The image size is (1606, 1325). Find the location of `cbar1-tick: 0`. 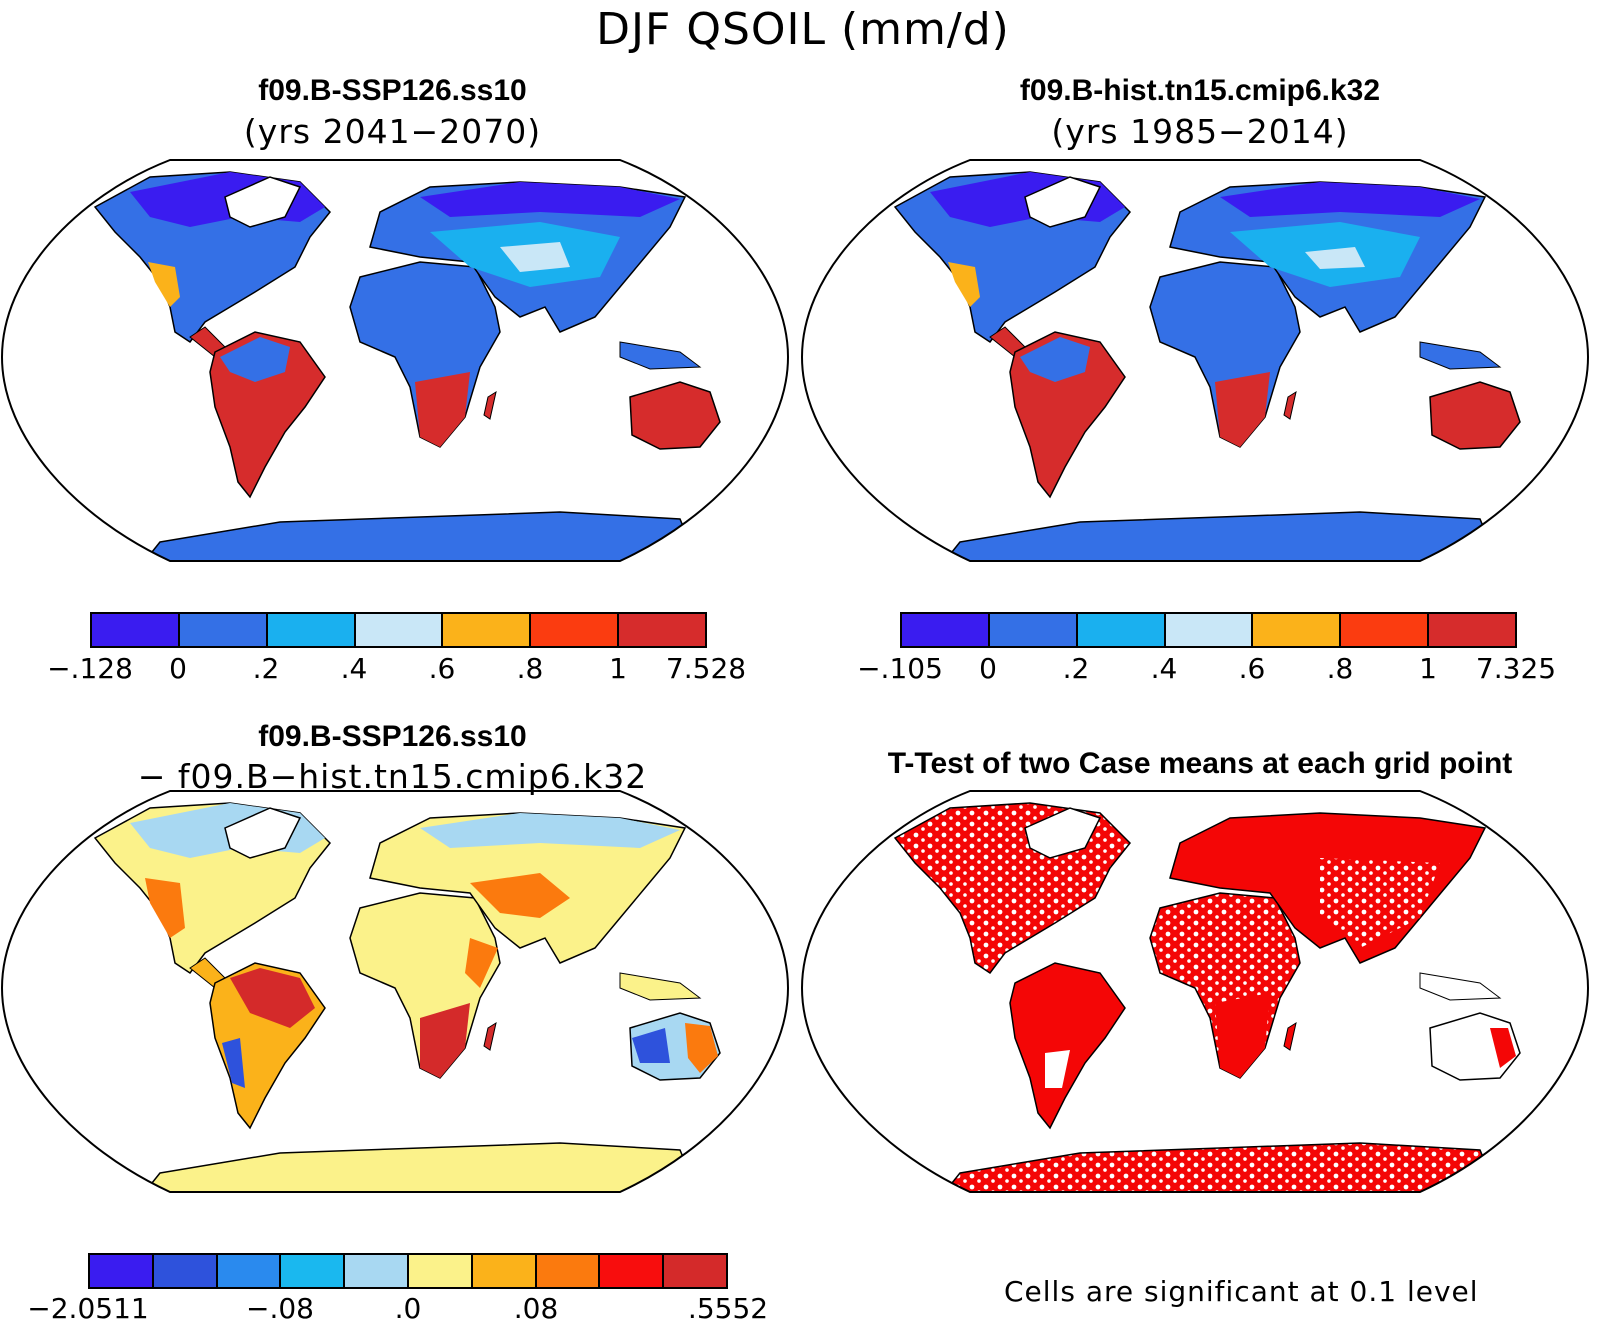

cbar1-tick: 0 is located at coordinates (178, 668).